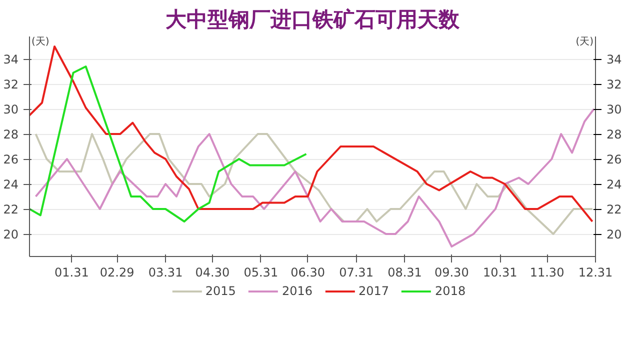 This screenshot has width=637, height=362. What do you see at coordinates (500, 273) in the screenshot?
I see `x-tick-label: 10.31` at bounding box center [500, 273].